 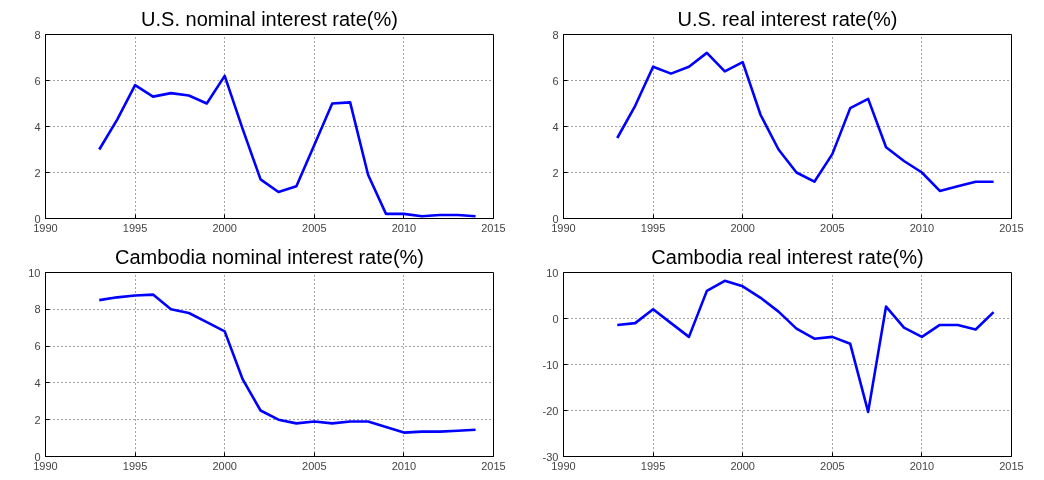 I want to click on chart-title: U.S. nominal interest rate(%), so click(x=269, y=18).